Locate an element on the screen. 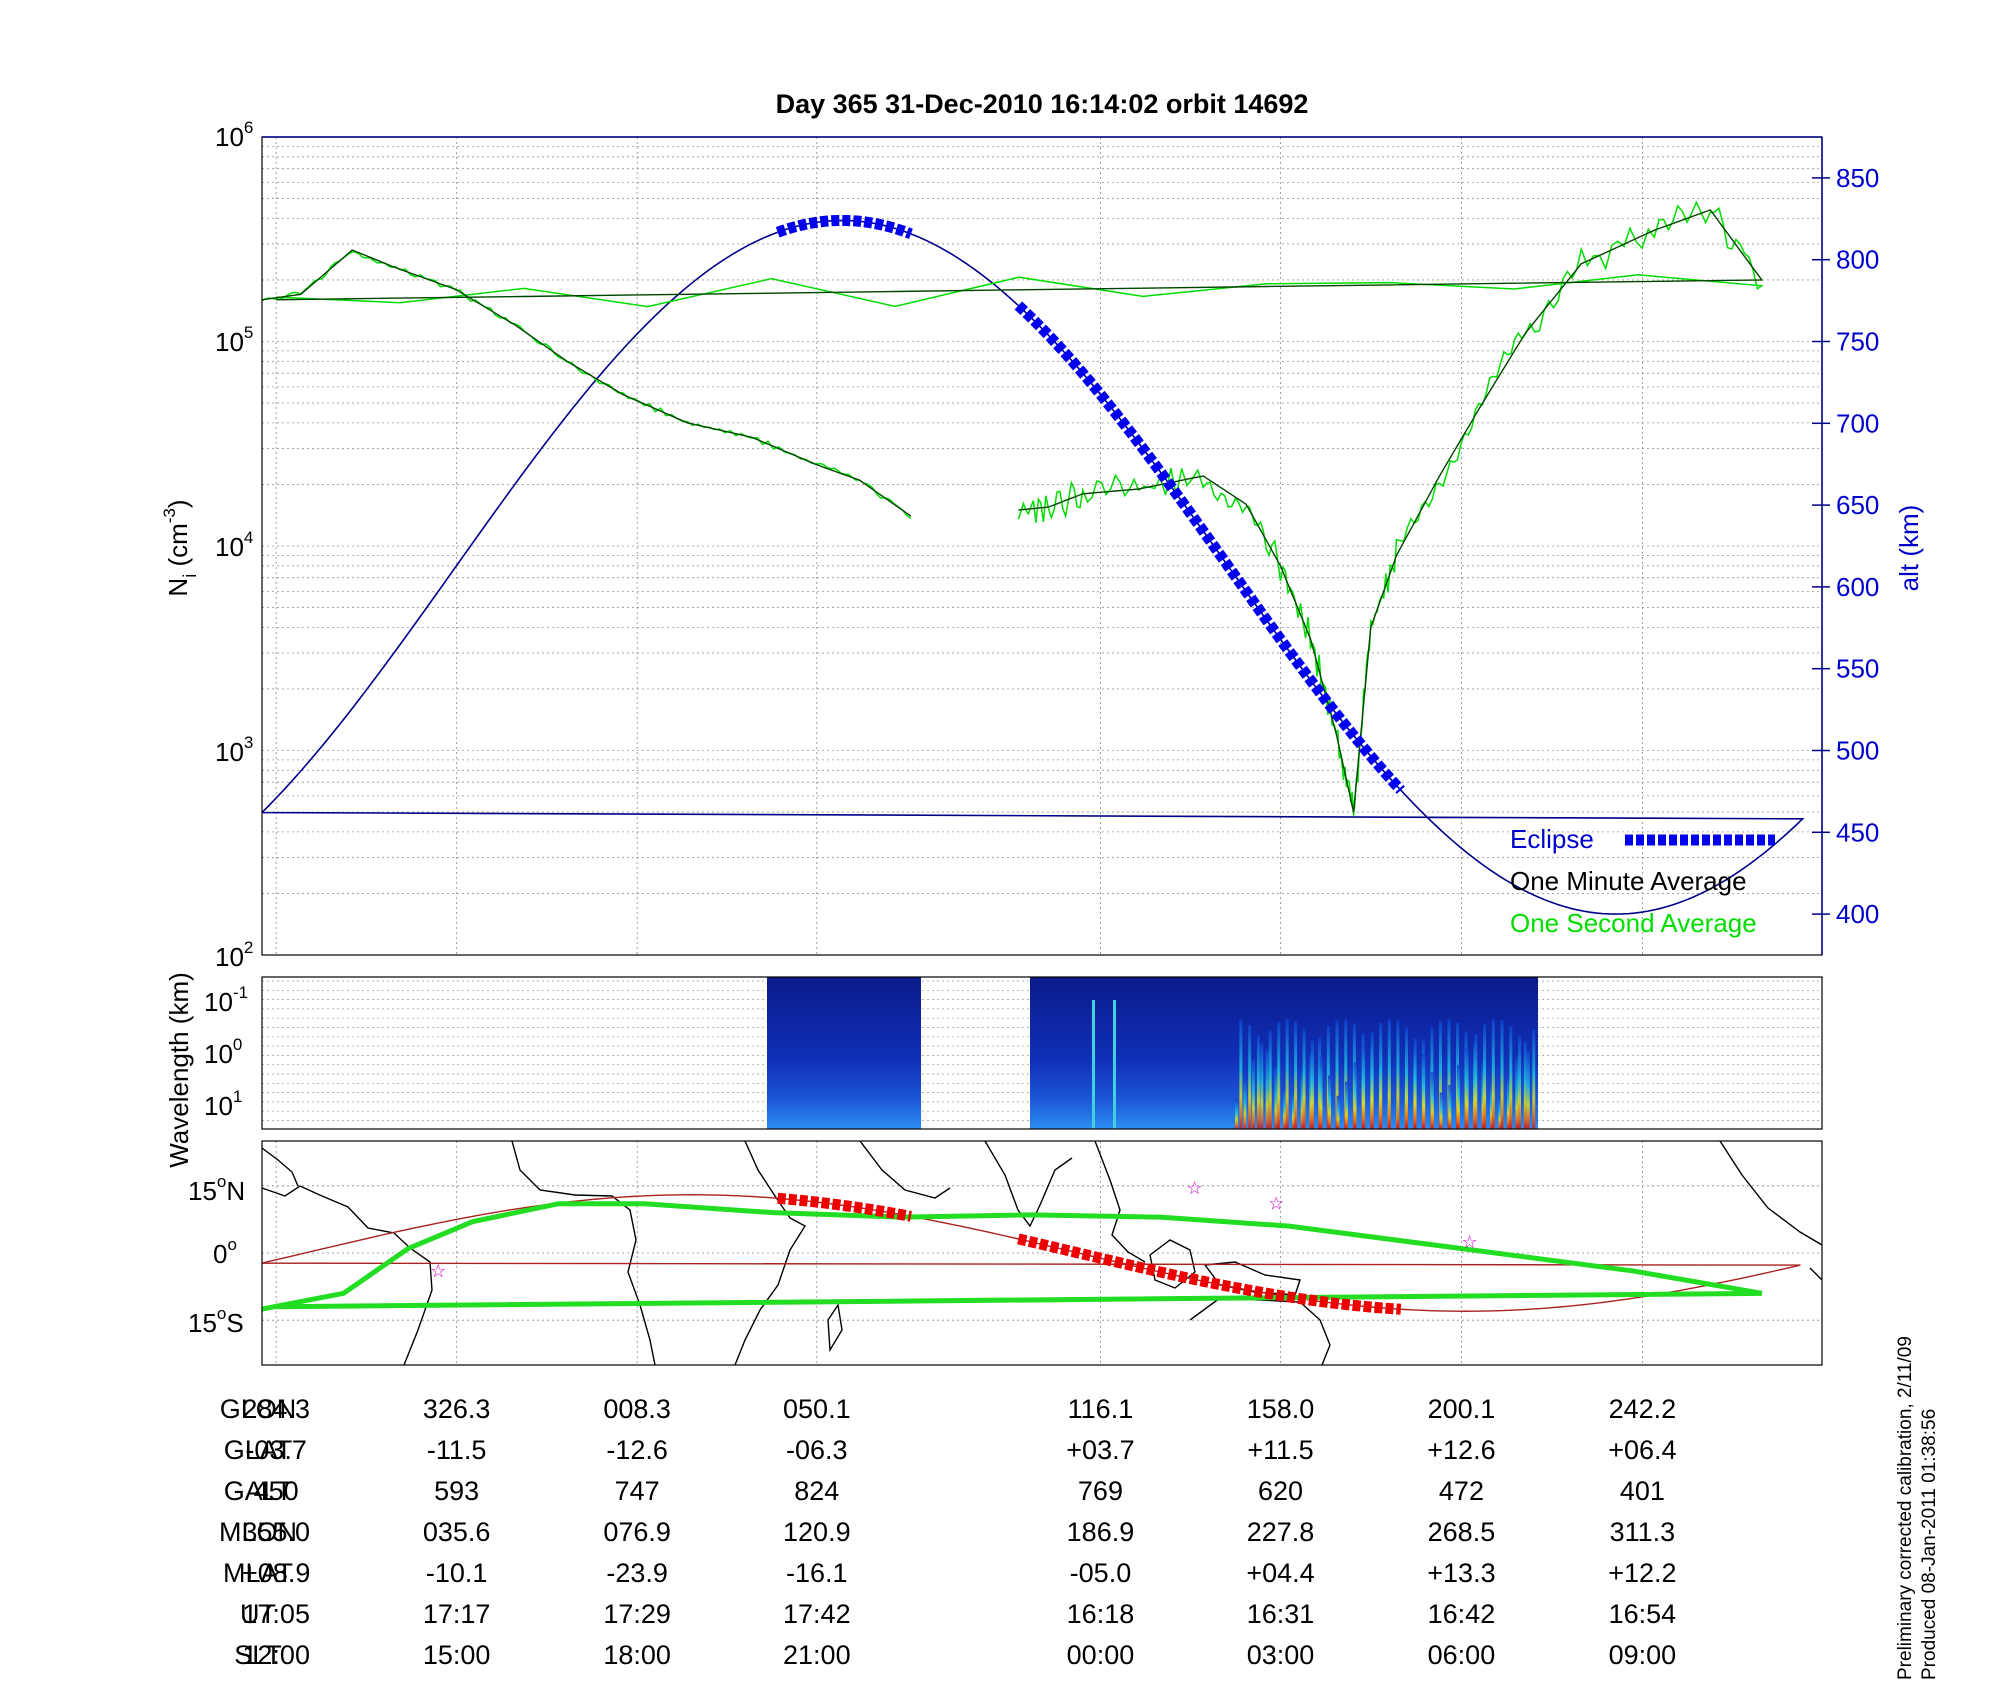 This screenshot has height=1700, width=2000. legend-eclipse-label: Eclipse is located at coordinates (1552, 839).